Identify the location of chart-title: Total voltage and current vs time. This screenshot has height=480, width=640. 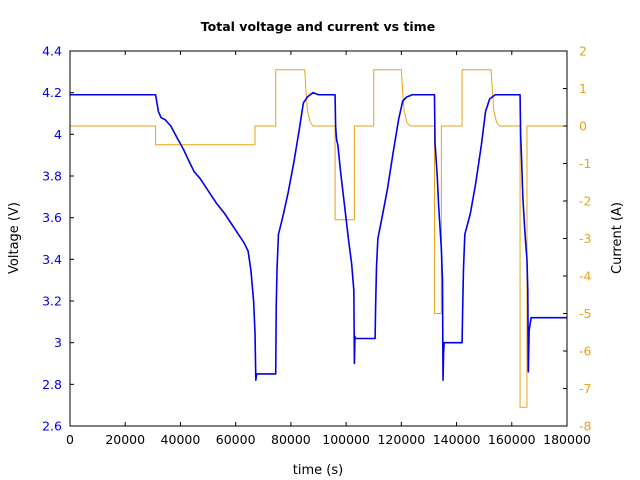
(318, 26).